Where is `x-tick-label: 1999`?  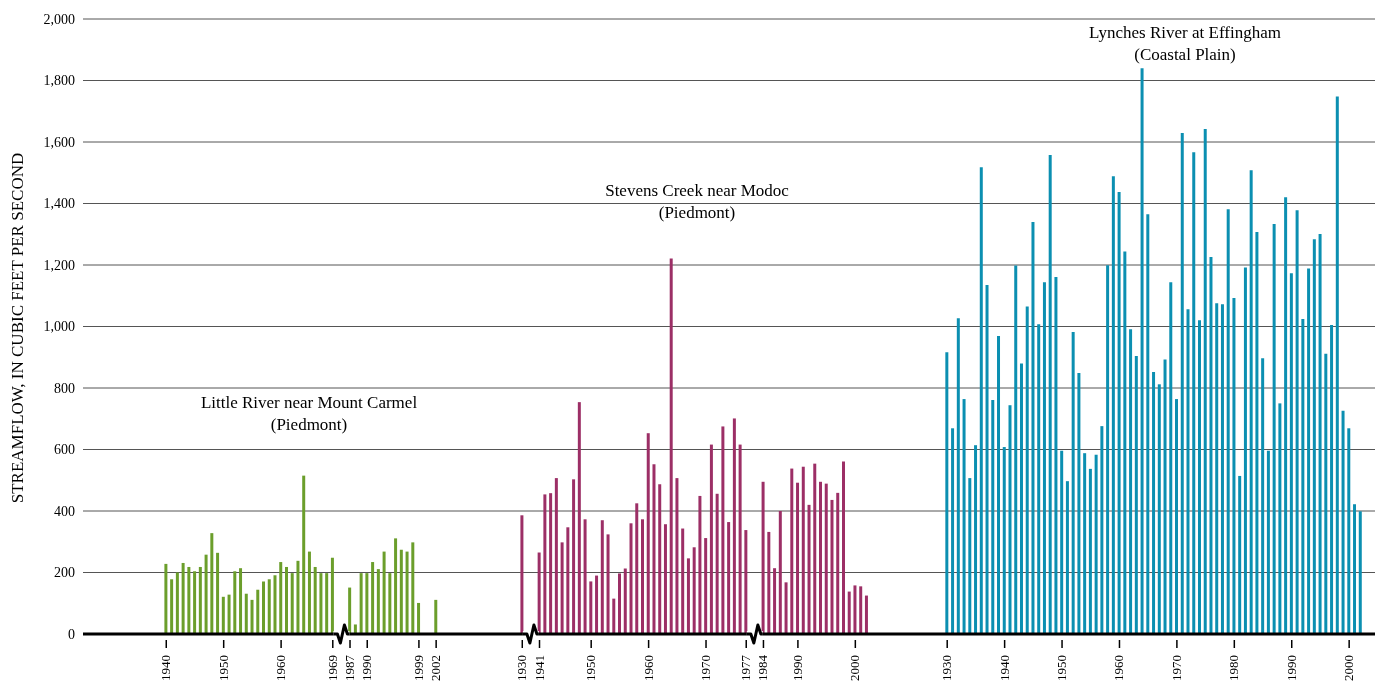
x-tick-label: 1999 is located at coordinates (418, 668).